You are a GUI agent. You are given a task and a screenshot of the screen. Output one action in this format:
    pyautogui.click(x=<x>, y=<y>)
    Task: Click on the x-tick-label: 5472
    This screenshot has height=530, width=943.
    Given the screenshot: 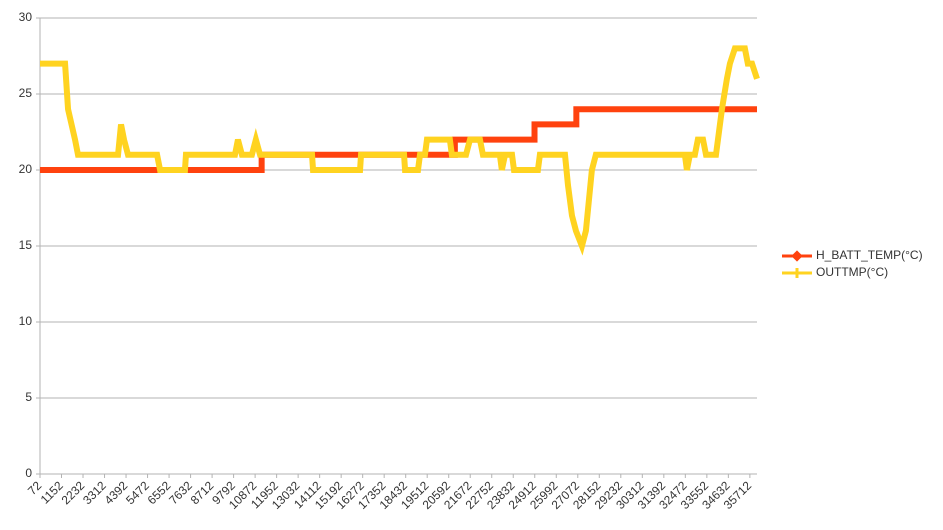 What is the action you would take?
    pyautogui.click(x=137, y=492)
    